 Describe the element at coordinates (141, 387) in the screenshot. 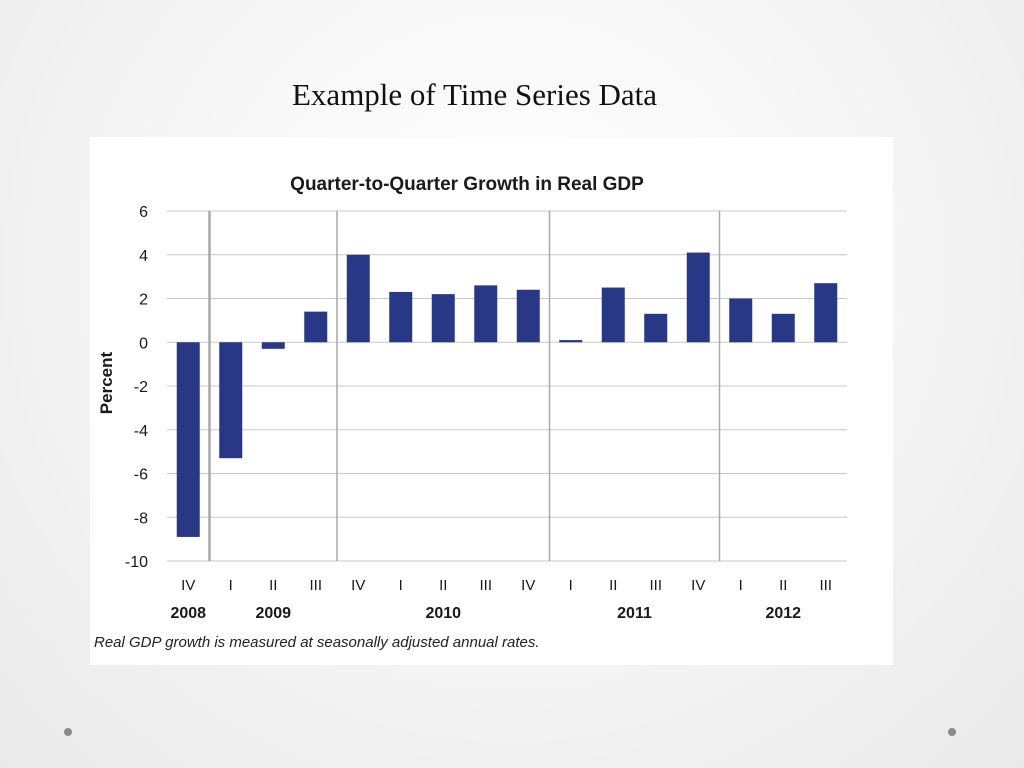

I see `y-tick-label: -2` at that location.